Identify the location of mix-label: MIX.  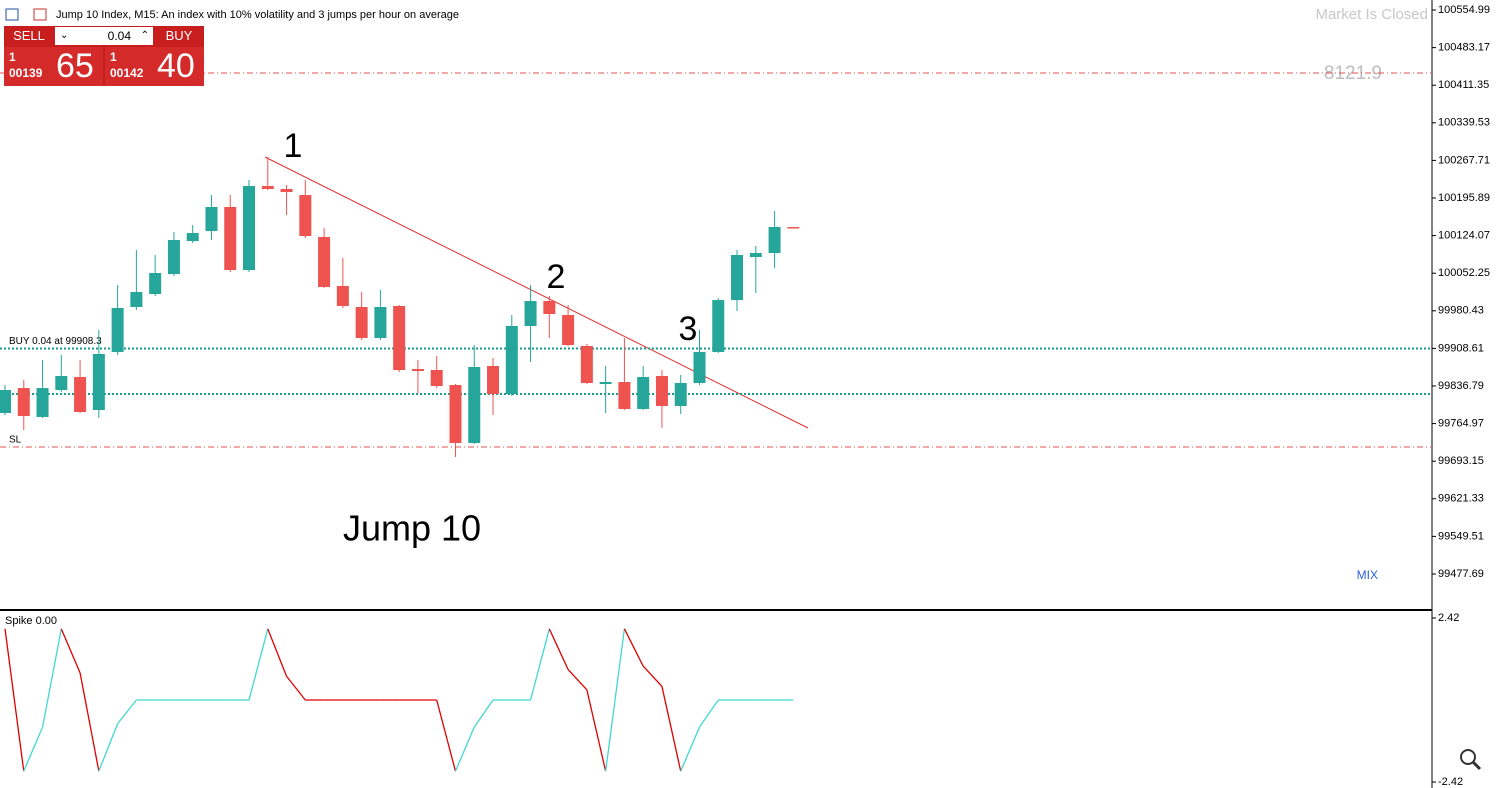
(1367, 575).